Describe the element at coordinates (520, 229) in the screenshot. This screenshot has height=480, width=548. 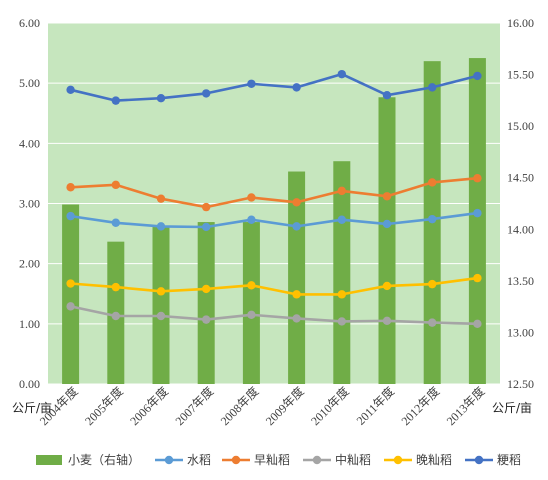
I see `right-tick-label: 14.00` at that location.